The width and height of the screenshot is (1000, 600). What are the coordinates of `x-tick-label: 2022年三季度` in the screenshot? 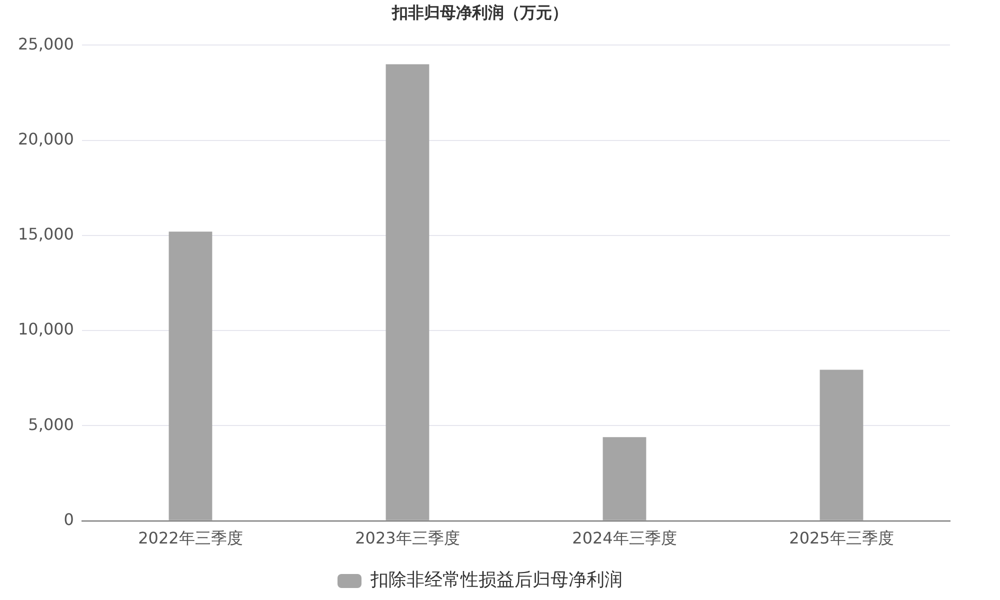 It's located at (190, 538).